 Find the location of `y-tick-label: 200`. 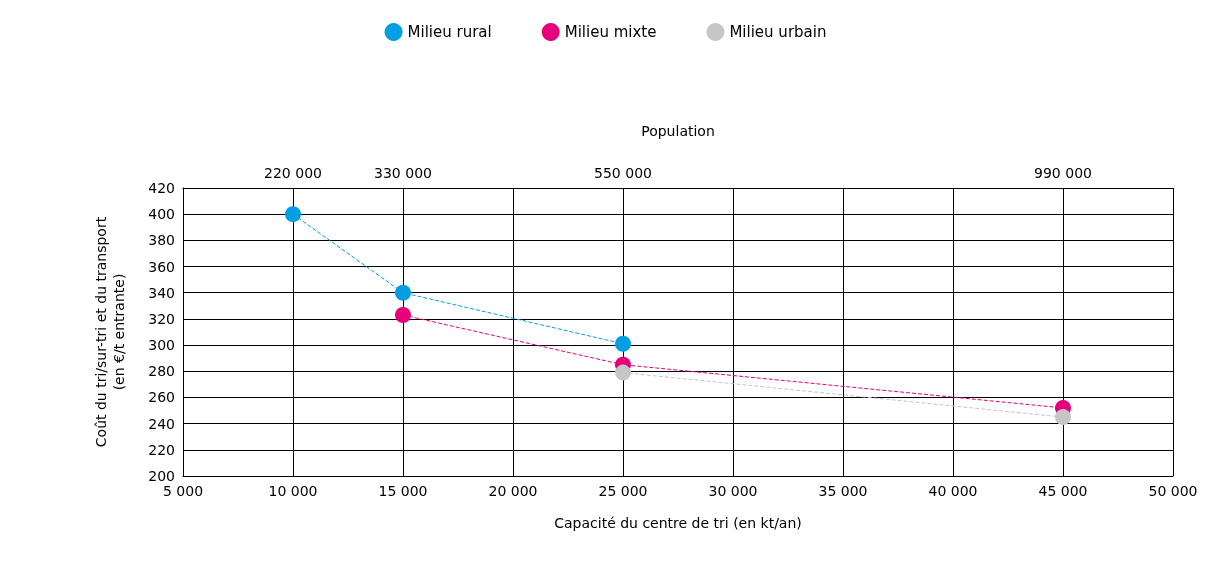

y-tick-label: 200 is located at coordinates (161, 476).